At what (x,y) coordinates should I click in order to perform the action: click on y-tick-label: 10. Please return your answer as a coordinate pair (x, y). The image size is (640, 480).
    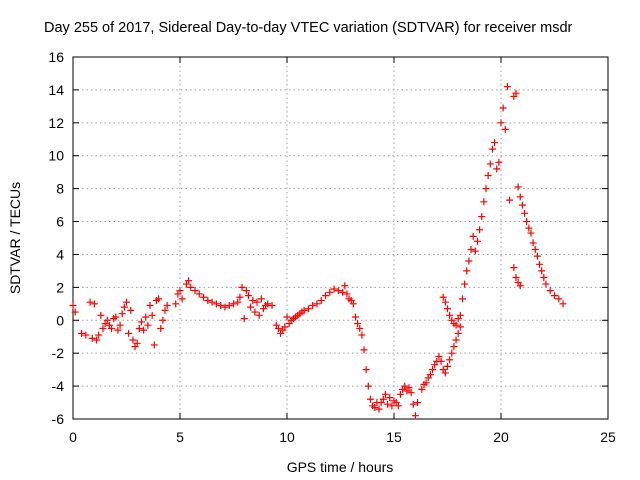
    Looking at the image, I should click on (56, 156).